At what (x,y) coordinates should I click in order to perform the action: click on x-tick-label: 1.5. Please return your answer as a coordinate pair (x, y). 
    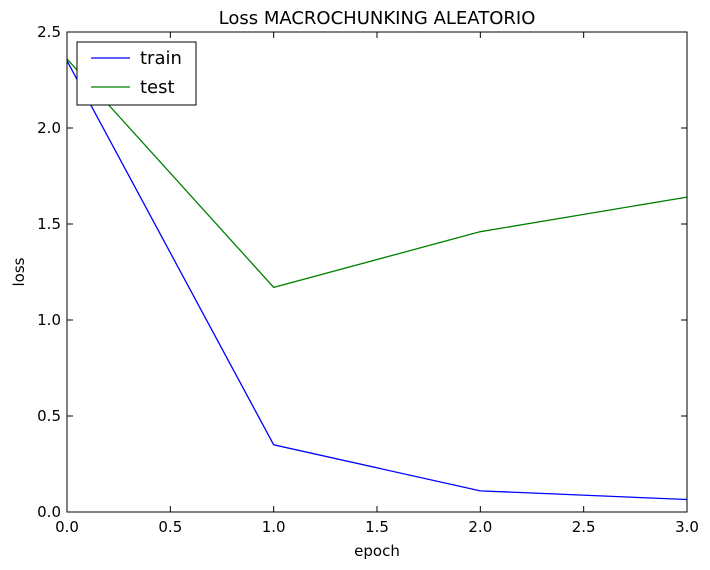
    Looking at the image, I should click on (377, 527).